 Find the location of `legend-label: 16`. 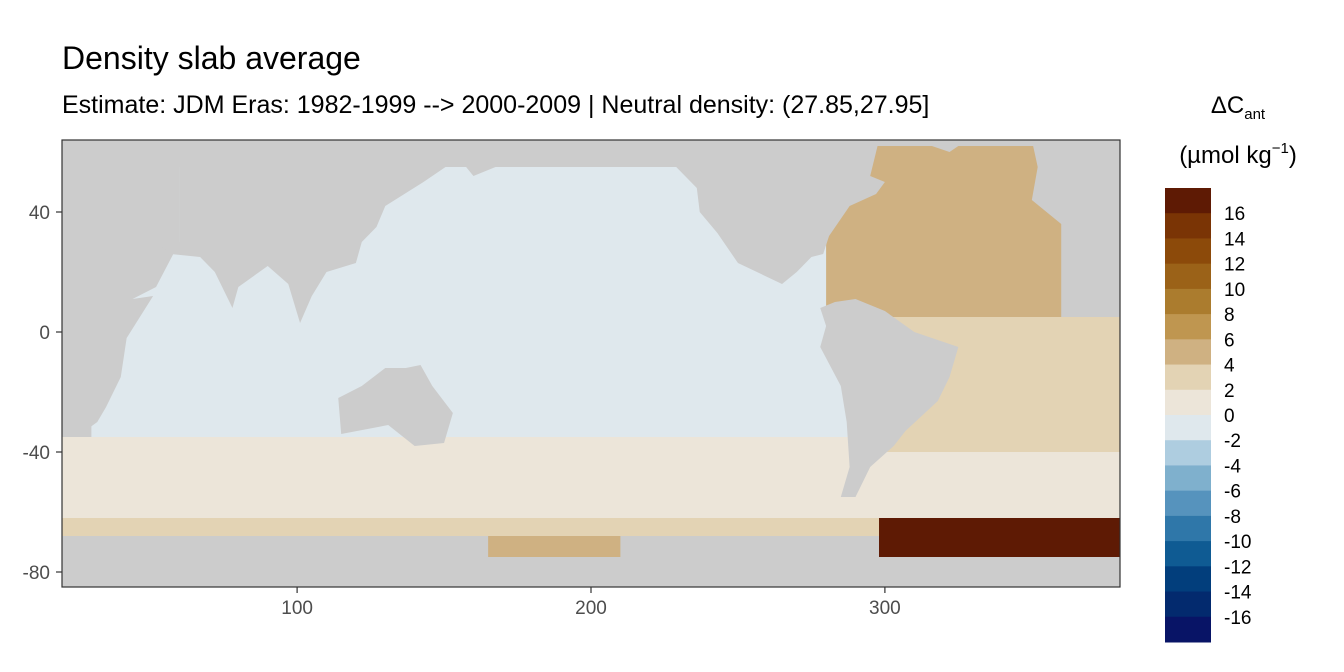

legend-label: 16 is located at coordinates (1234, 214).